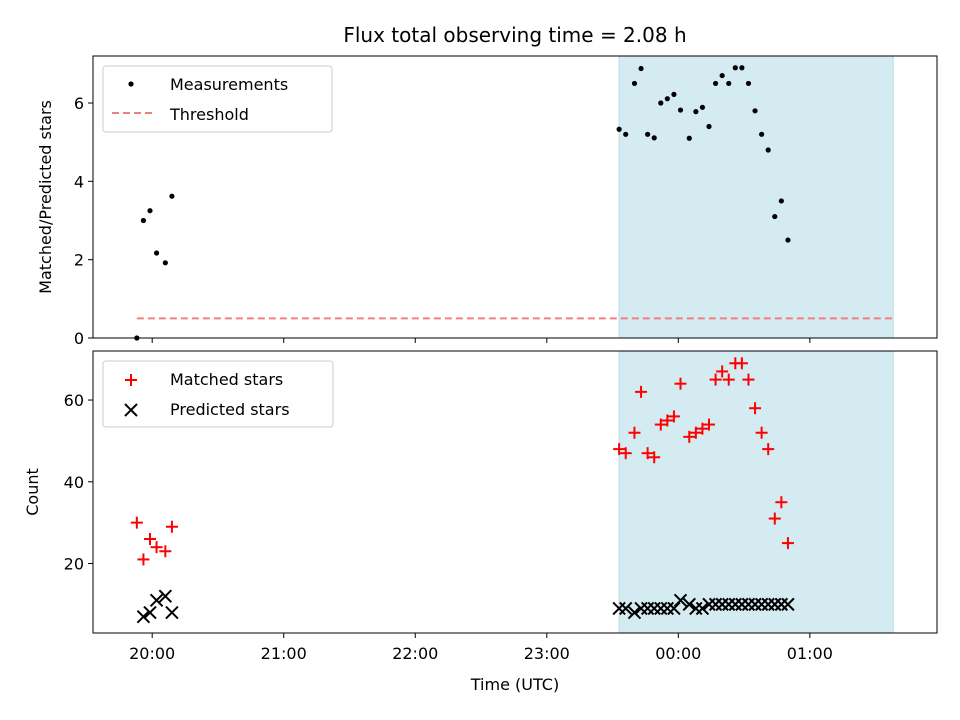 The image size is (960, 720). I want to click on legend-matched-label: Matched stars, so click(226, 379).